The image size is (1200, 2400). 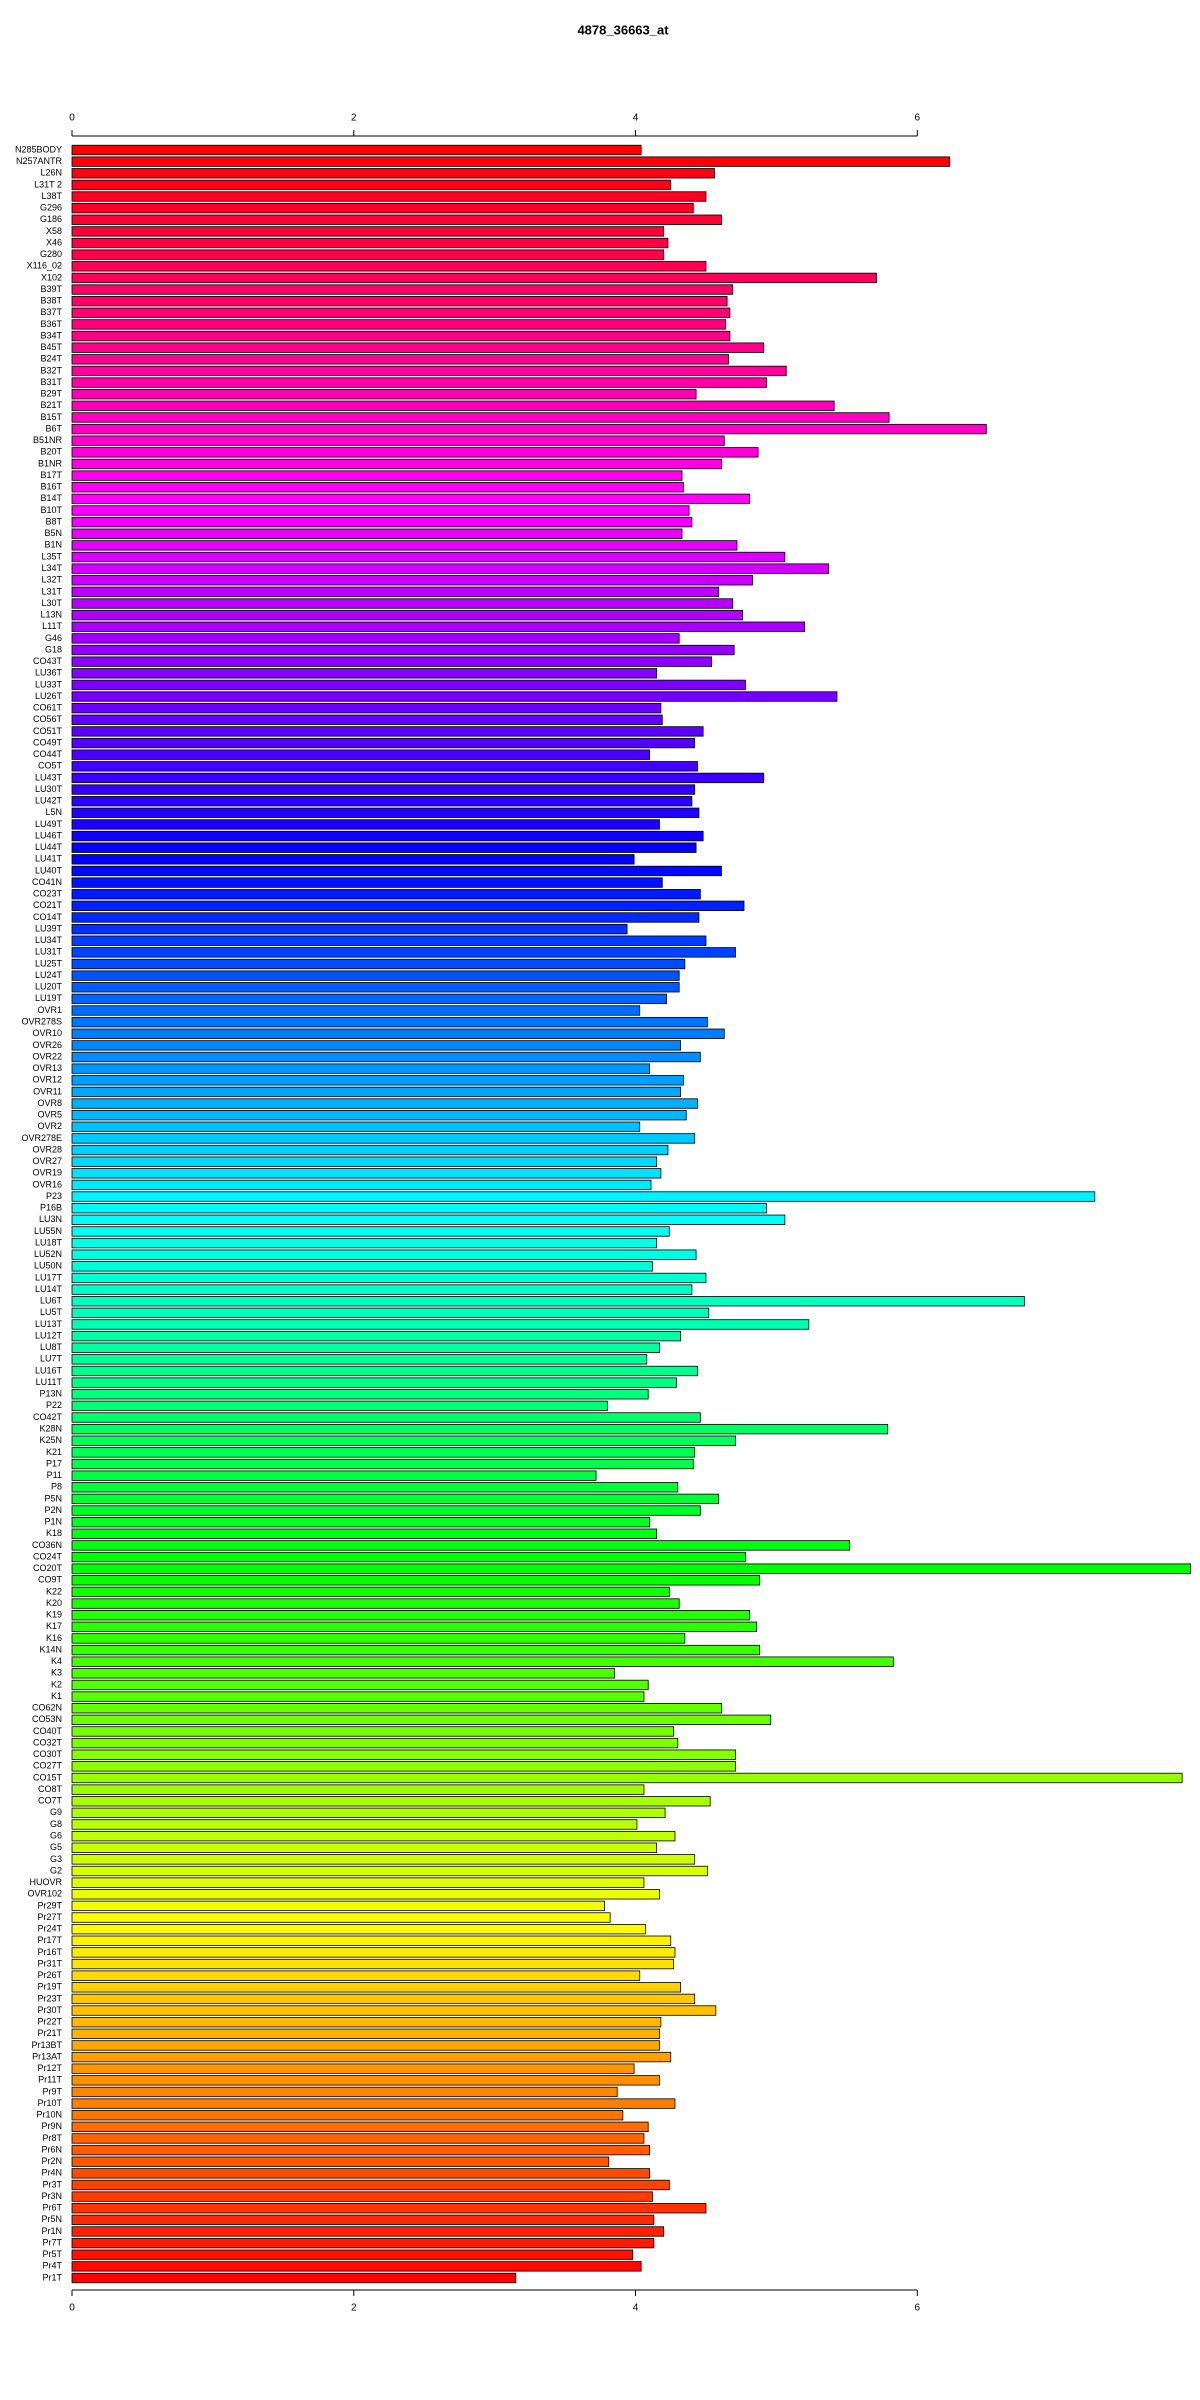 What do you see at coordinates (54, 1463) in the screenshot?
I see `category-label: P17` at bounding box center [54, 1463].